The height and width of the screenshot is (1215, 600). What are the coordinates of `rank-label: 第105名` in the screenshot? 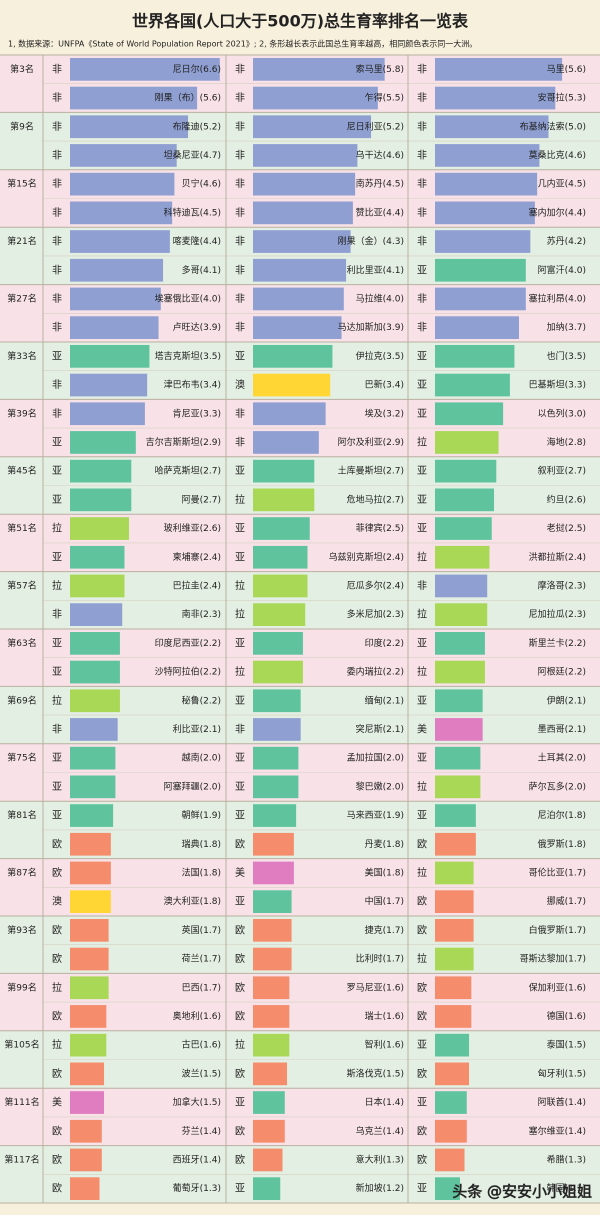 It's located at (21, 1045).